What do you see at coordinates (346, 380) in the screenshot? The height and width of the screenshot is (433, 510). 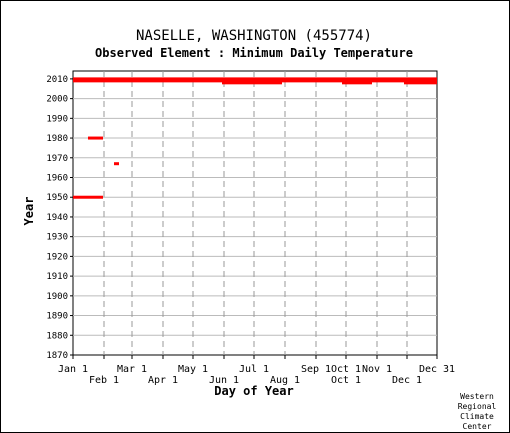 I see `x-tick-label-lower: Oct 1` at bounding box center [346, 380].